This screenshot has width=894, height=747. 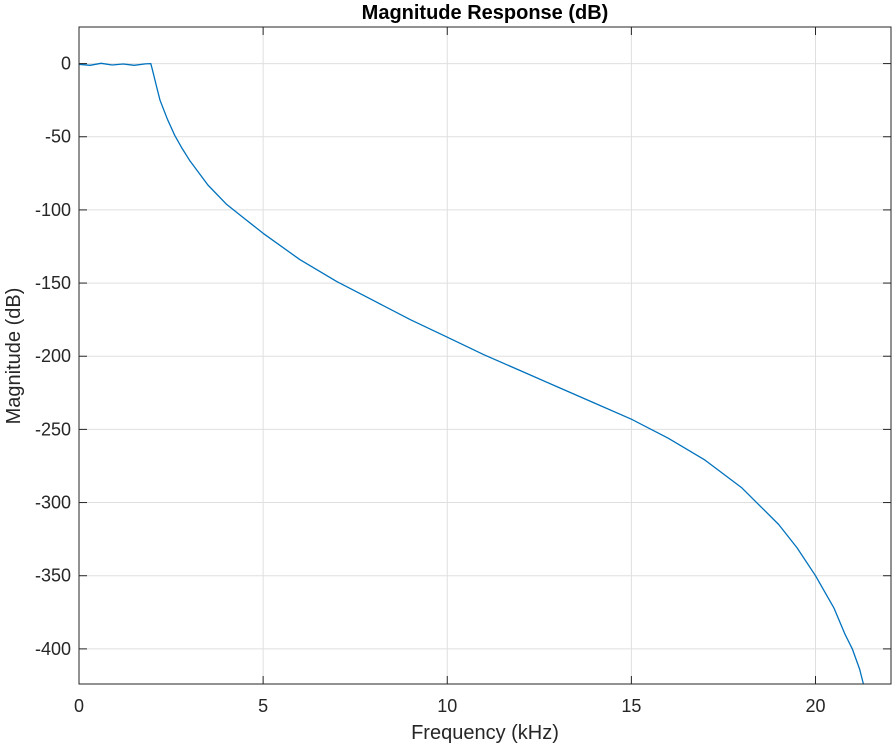 What do you see at coordinates (263, 706) in the screenshot?
I see `x-tick-label: 5` at bounding box center [263, 706].